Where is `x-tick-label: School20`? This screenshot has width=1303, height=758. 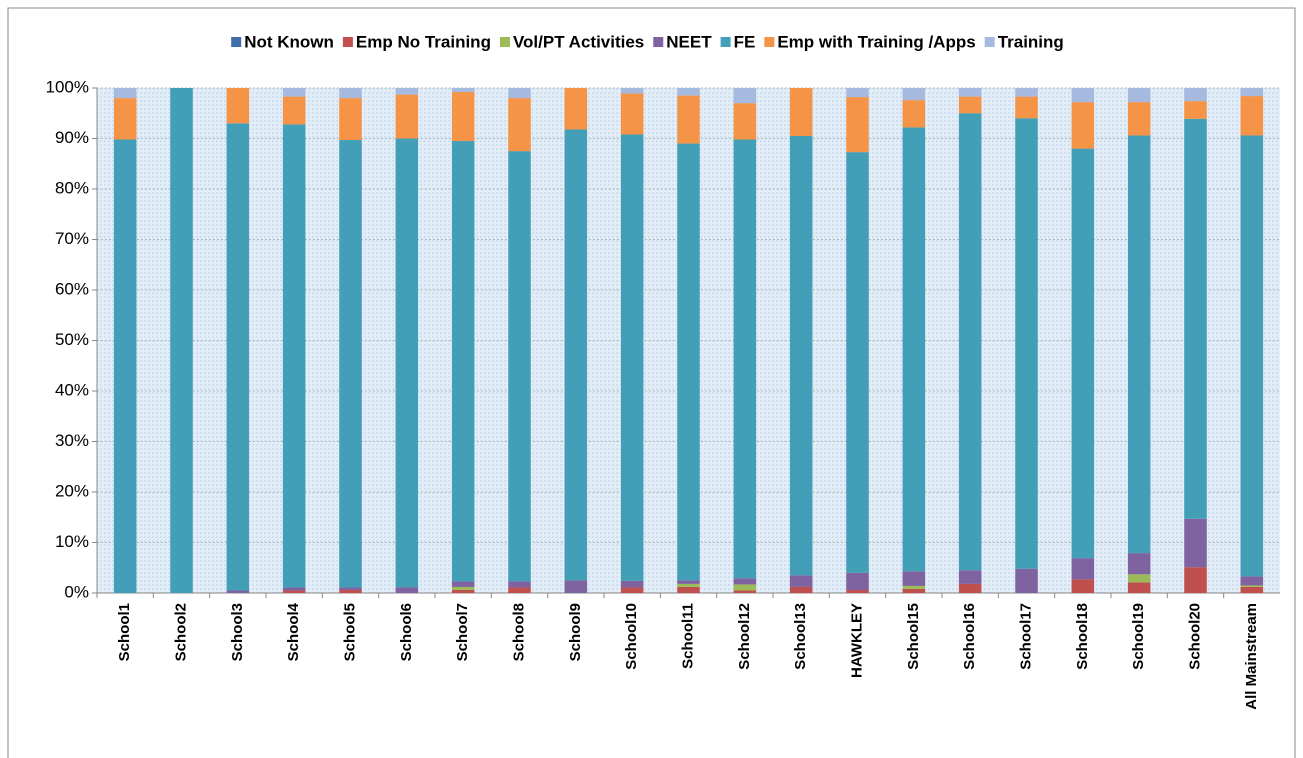 x-tick-label: School20 is located at coordinates (1194, 636).